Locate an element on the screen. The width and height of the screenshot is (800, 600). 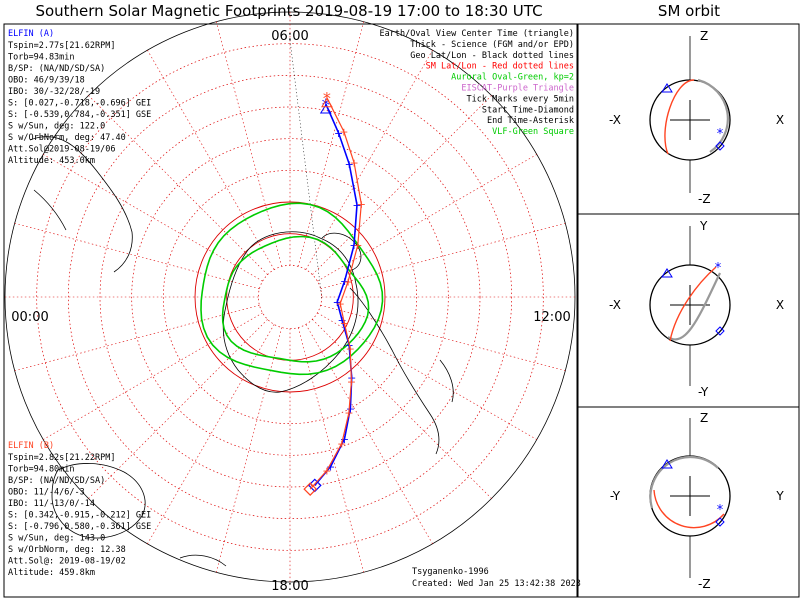
elfin-a-info-line: B/SP: (NA/ND/SD/SA) is located at coordinates (56, 69).